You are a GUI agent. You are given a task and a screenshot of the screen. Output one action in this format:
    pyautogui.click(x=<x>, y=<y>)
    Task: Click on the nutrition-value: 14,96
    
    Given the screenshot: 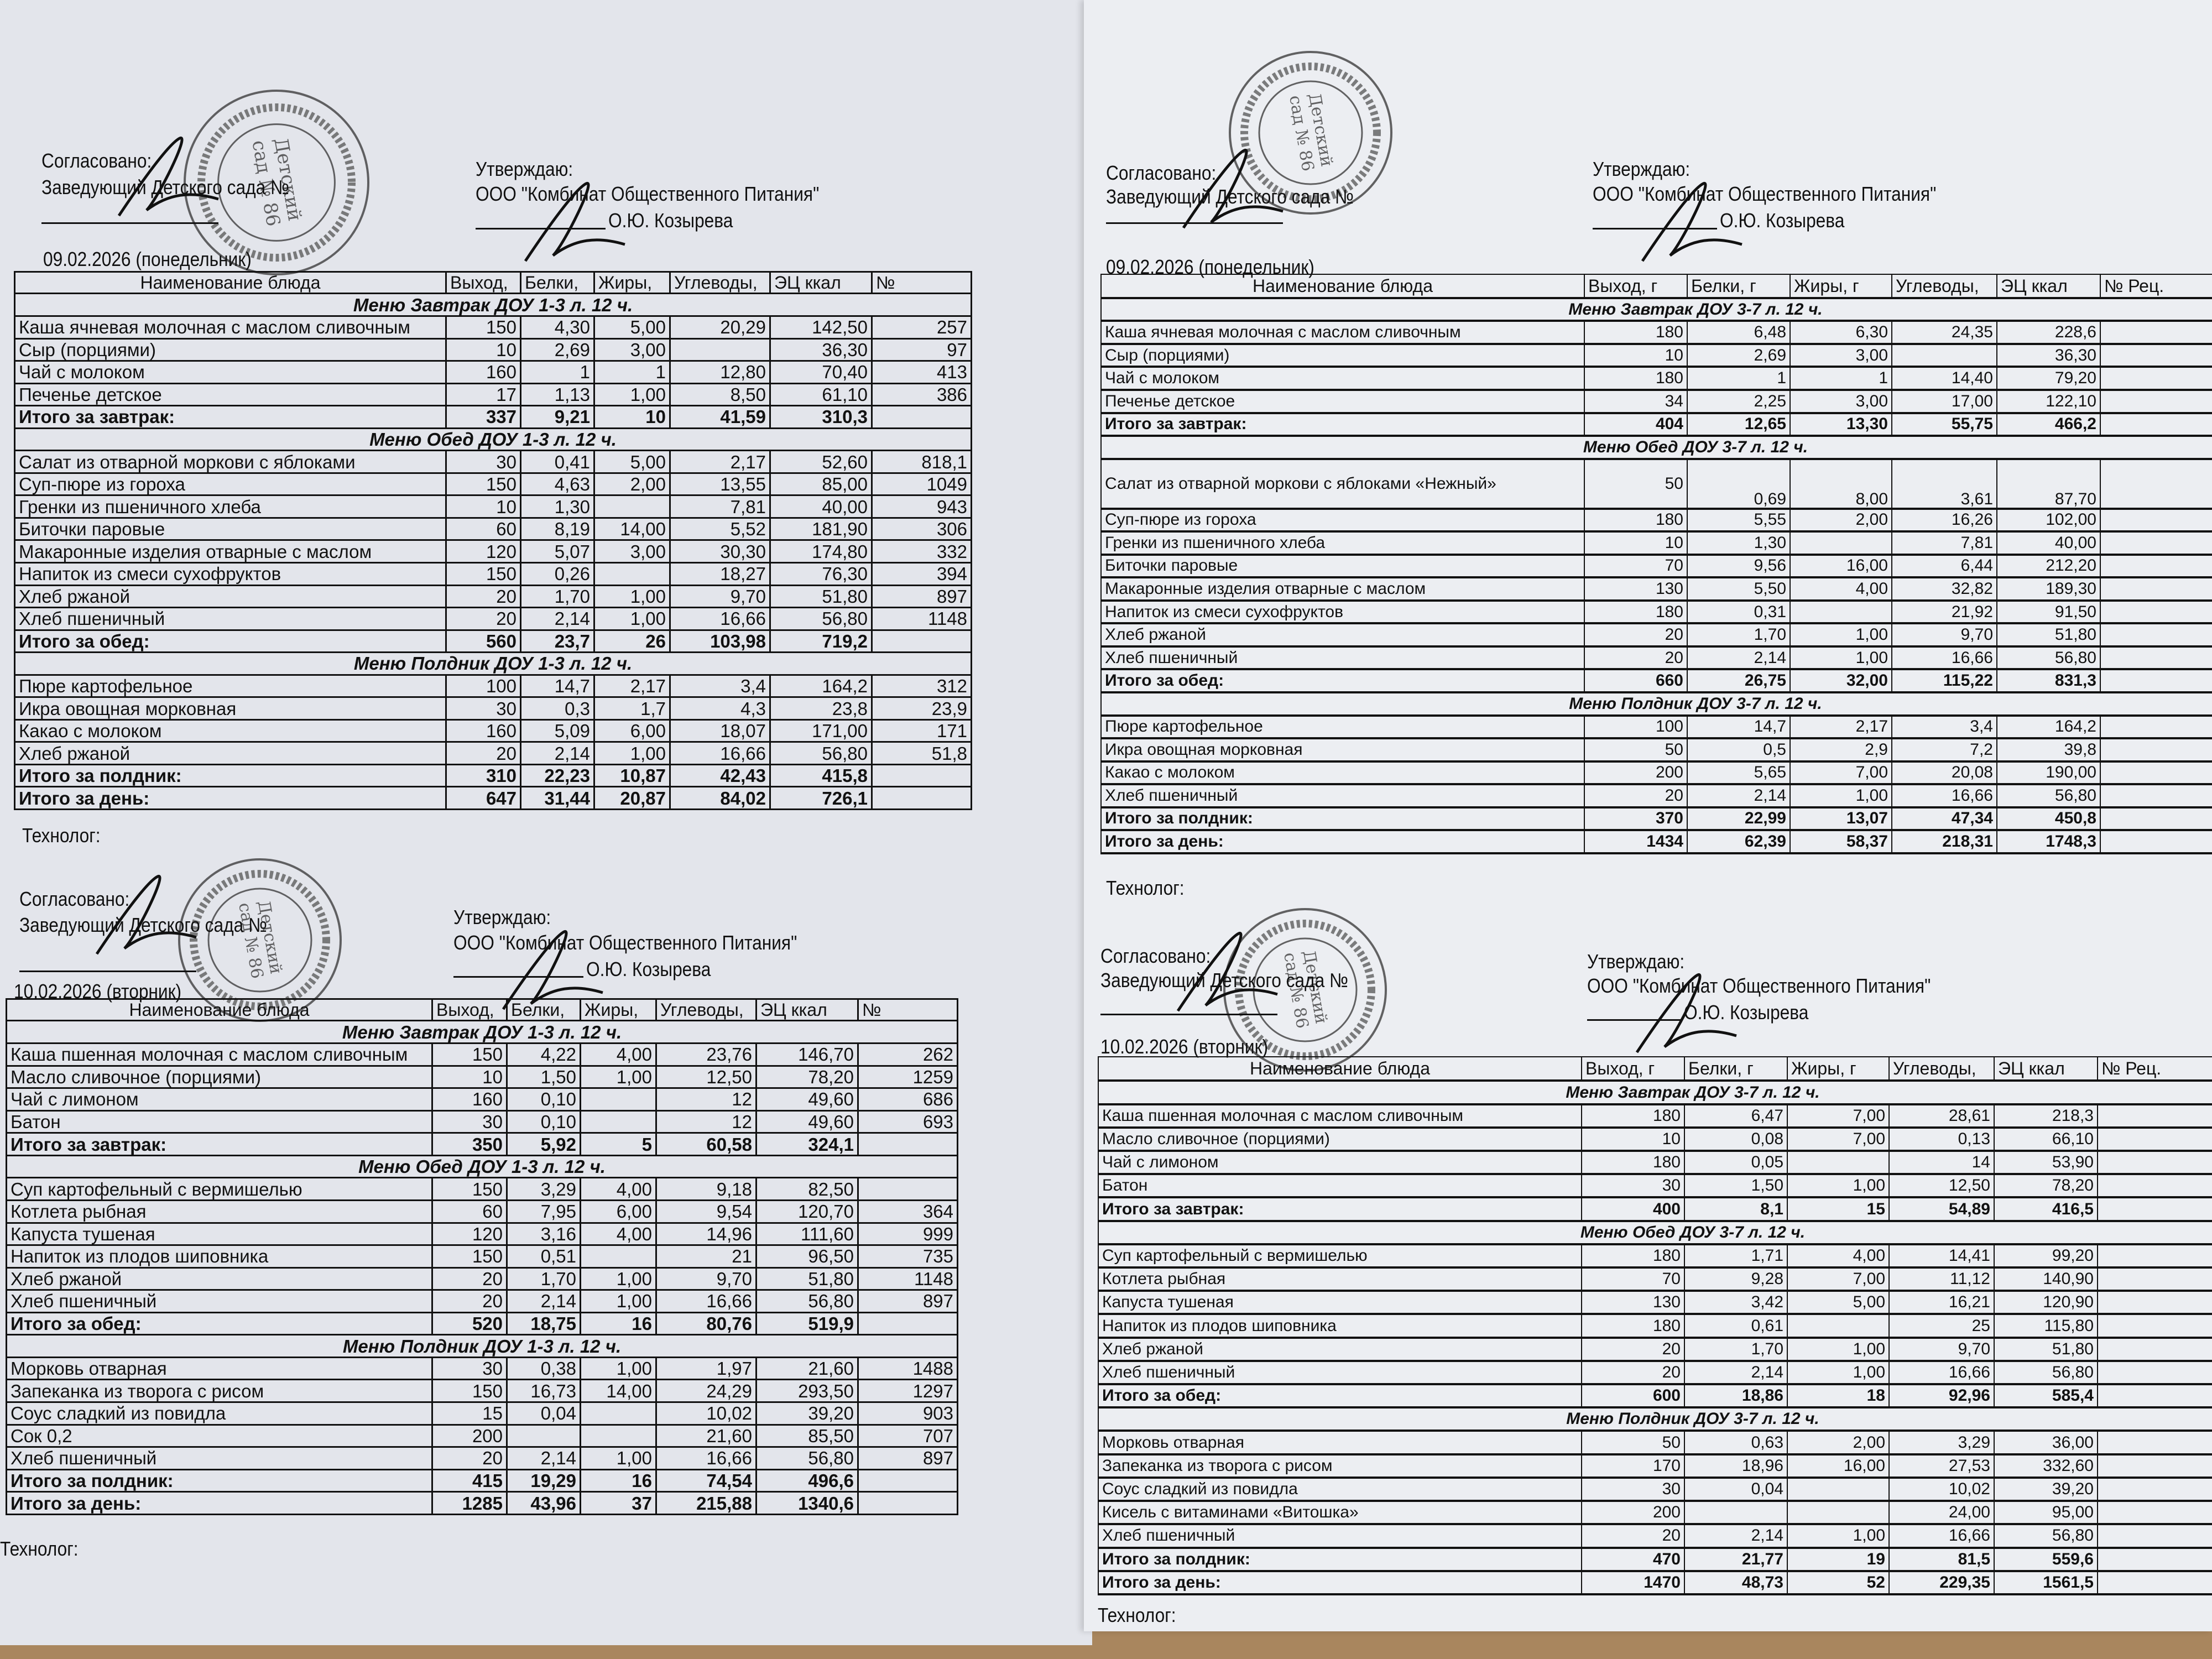 What is the action you would take?
    pyautogui.click(x=706, y=1234)
    